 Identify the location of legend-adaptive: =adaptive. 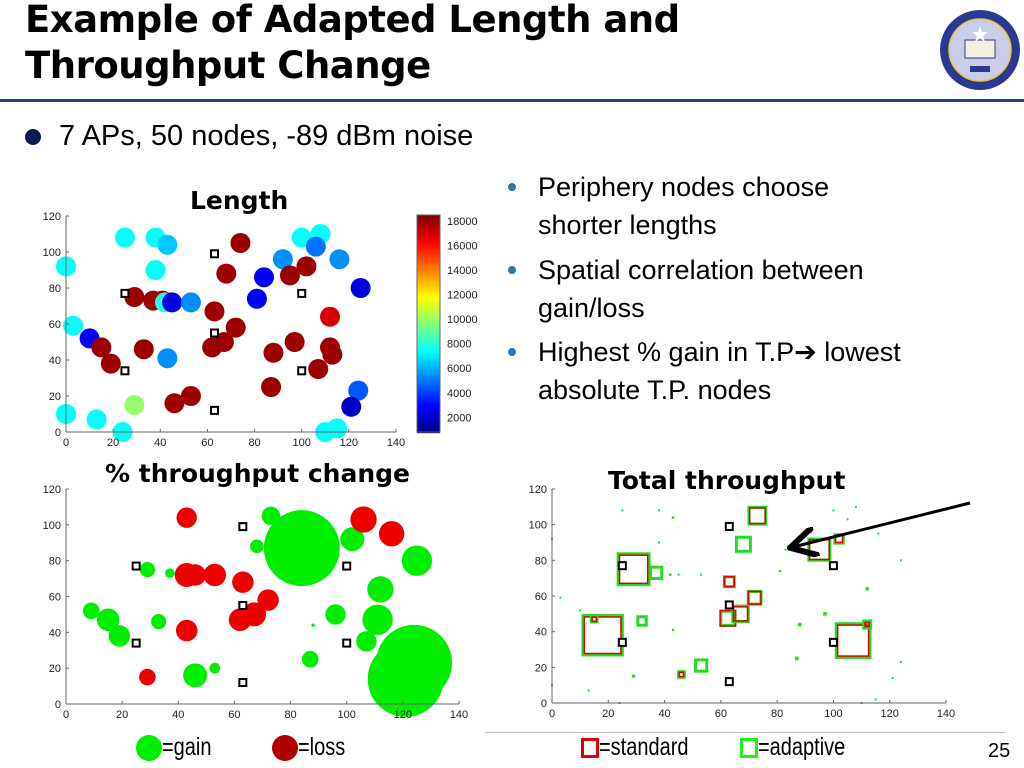
(803, 747).